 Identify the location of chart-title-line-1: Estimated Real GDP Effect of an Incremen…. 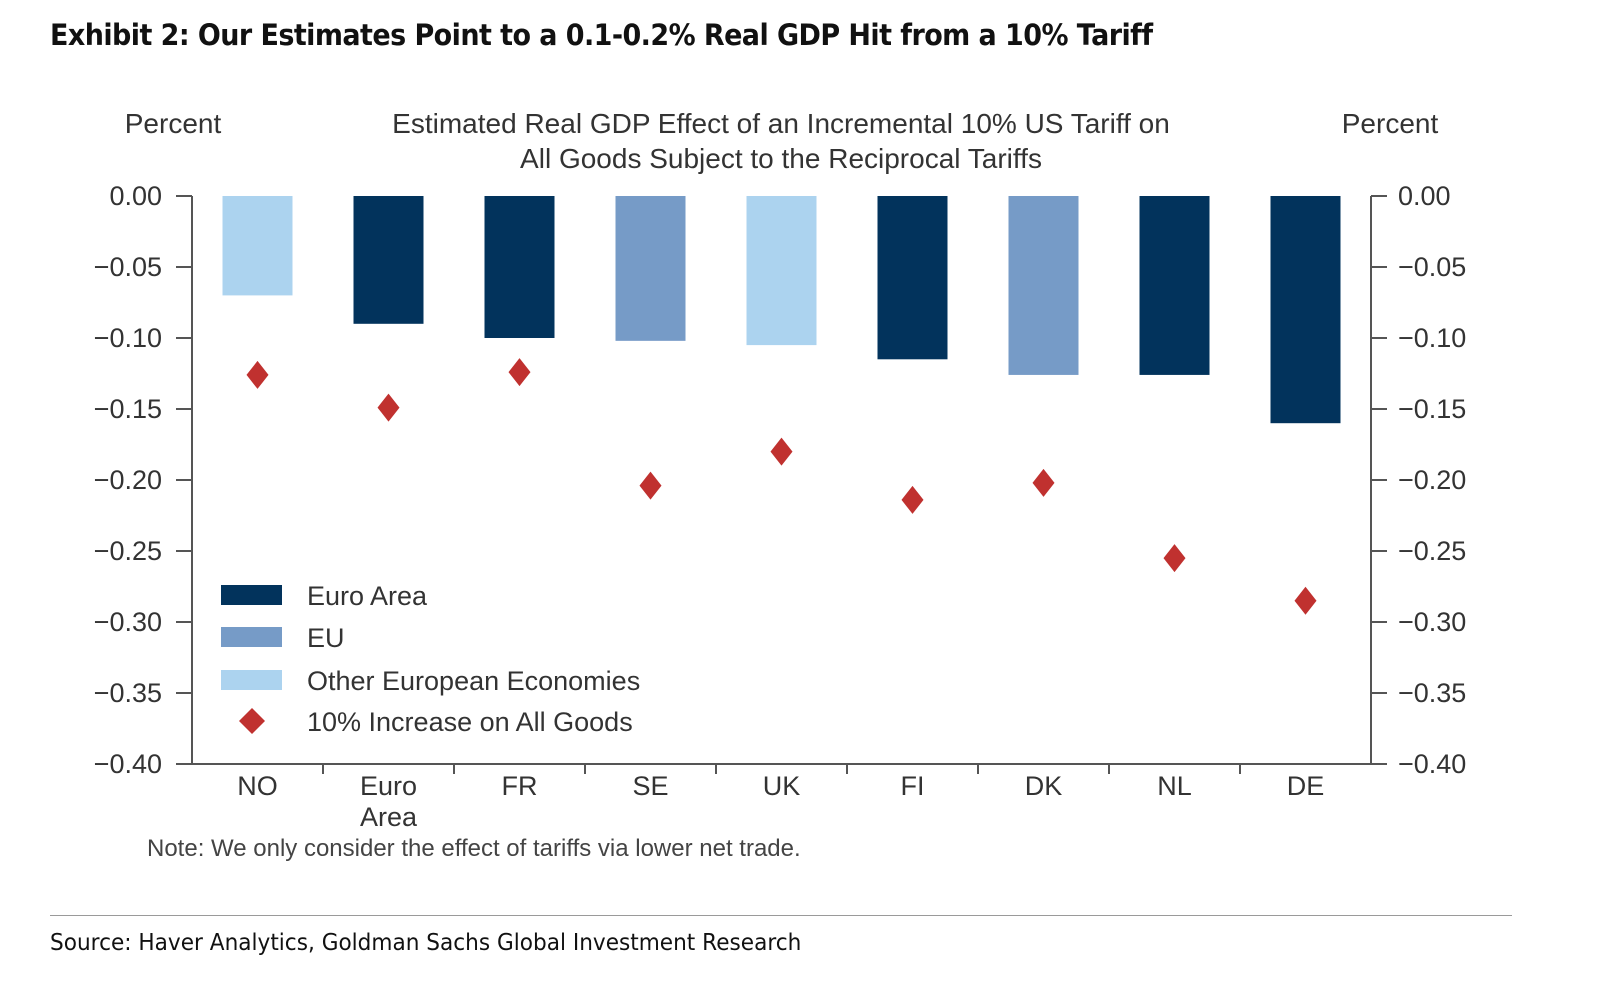
(781, 123).